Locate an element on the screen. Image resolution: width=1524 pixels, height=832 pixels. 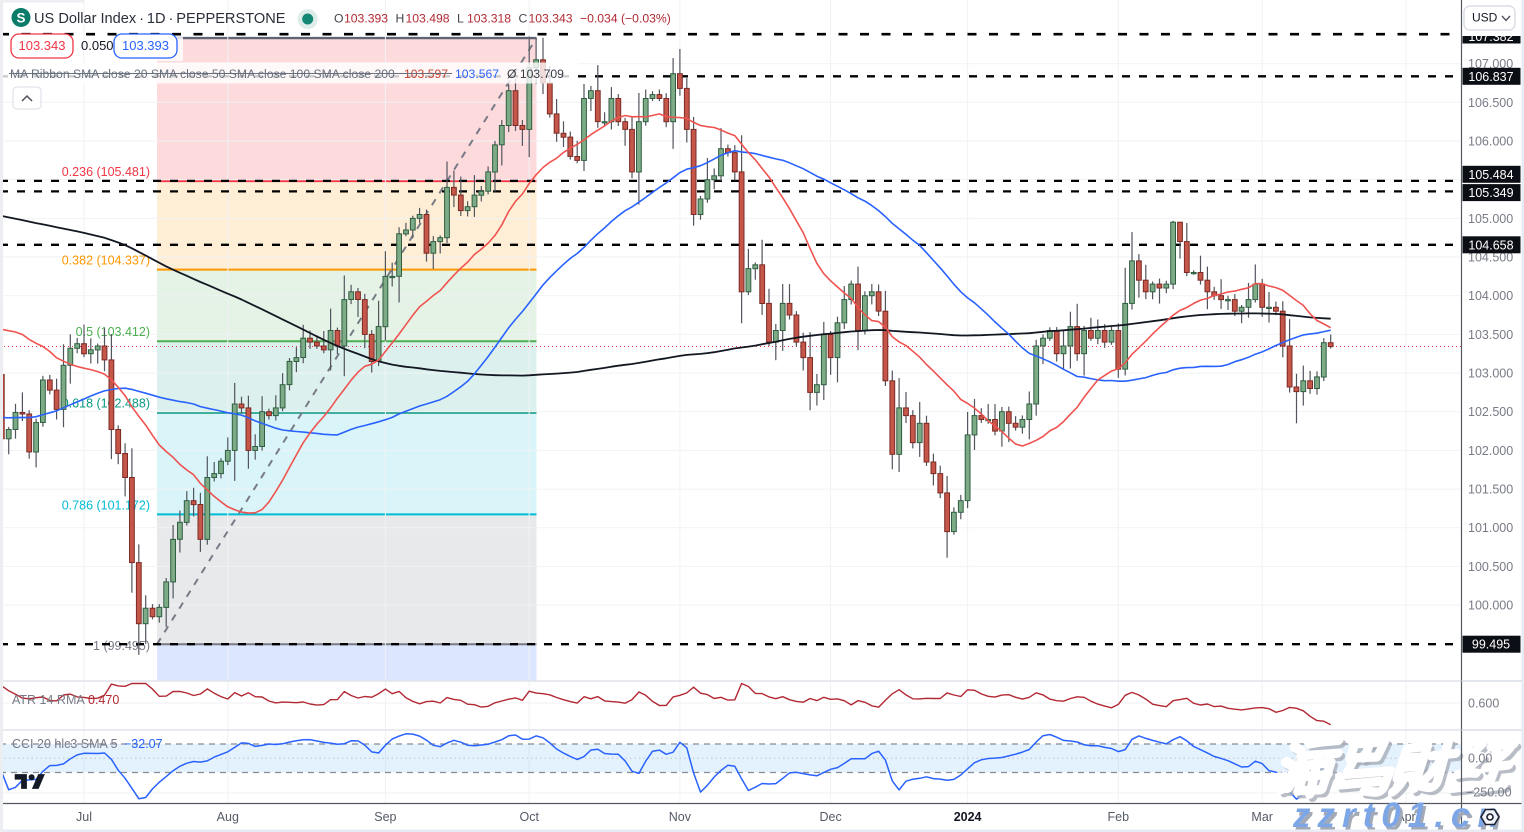
svg-text: 103.000 is located at coordinates (1490, 374).